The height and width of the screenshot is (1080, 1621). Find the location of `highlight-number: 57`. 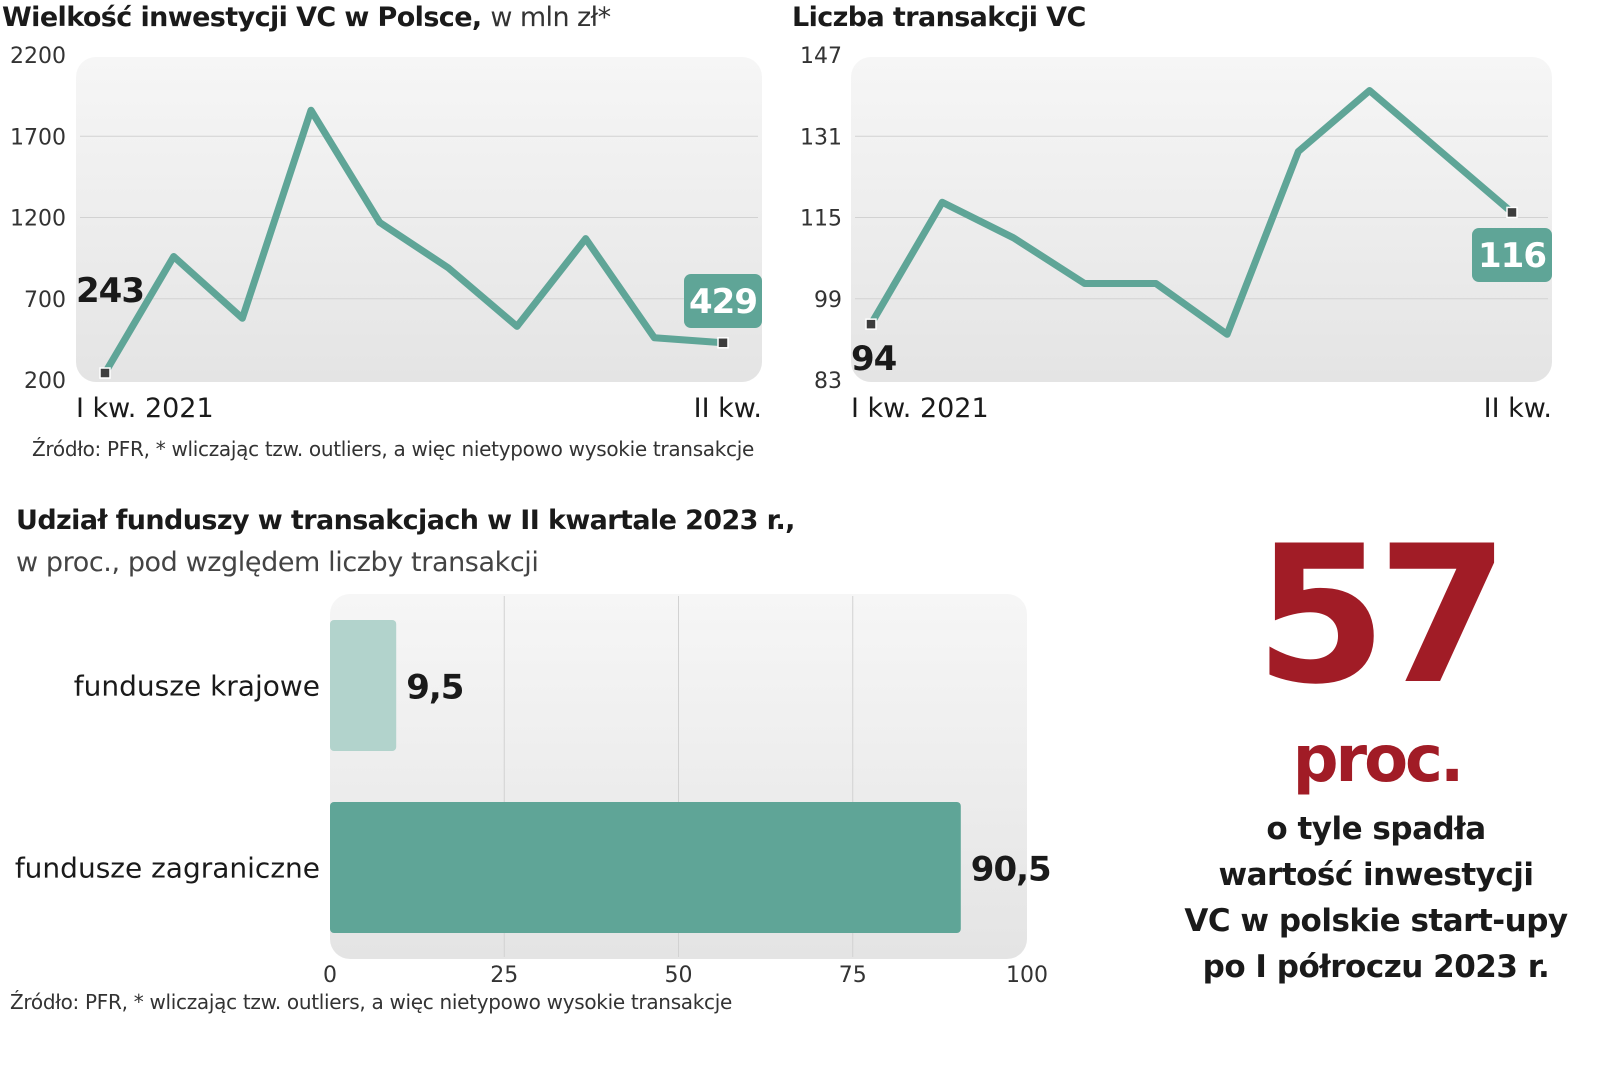

highlight-number: 57 is located at coordinates (1381, 615).